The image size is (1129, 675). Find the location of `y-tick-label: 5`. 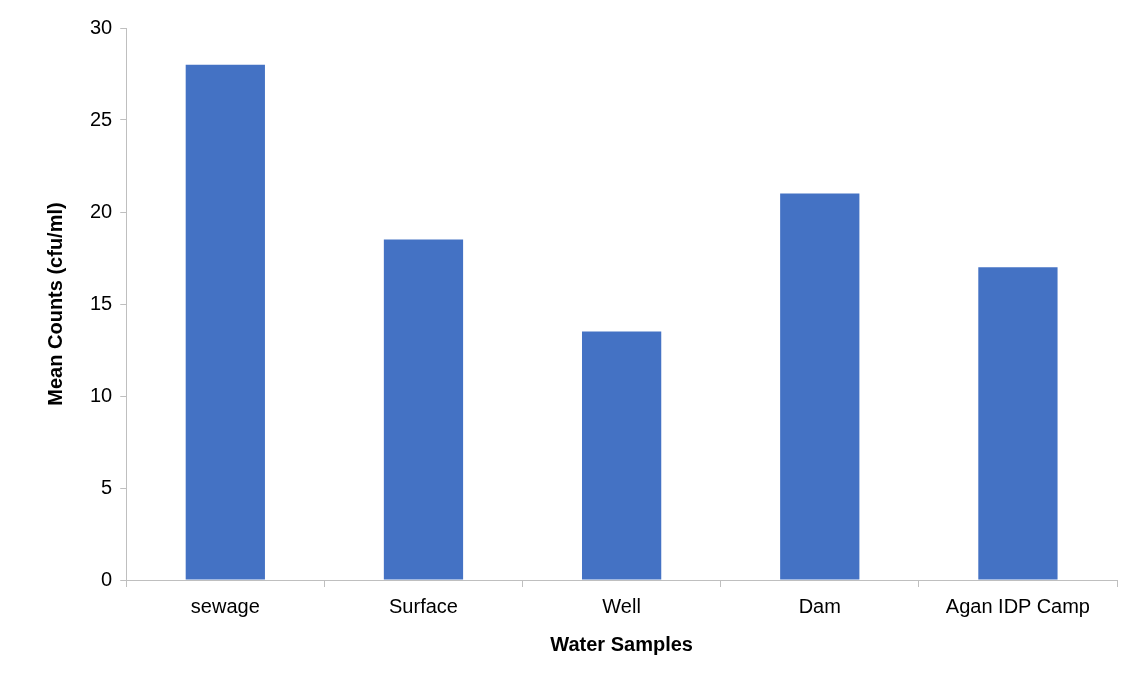

y-tick-label: 5 is located at coordinates (107, 486).